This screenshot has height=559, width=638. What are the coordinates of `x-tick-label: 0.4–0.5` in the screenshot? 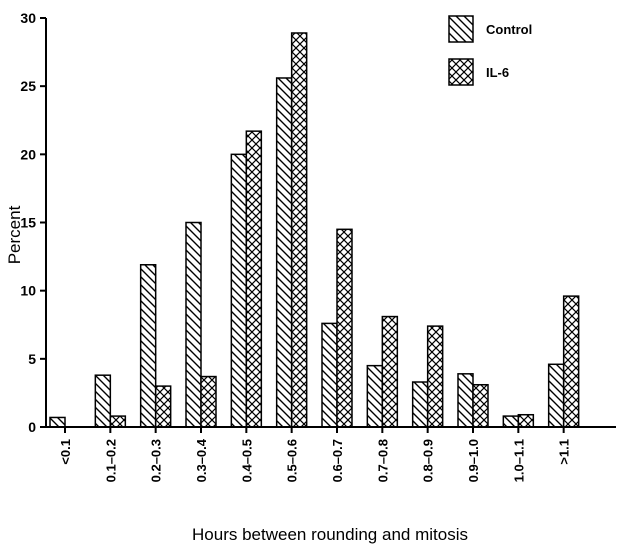 It's located at (246, 460).